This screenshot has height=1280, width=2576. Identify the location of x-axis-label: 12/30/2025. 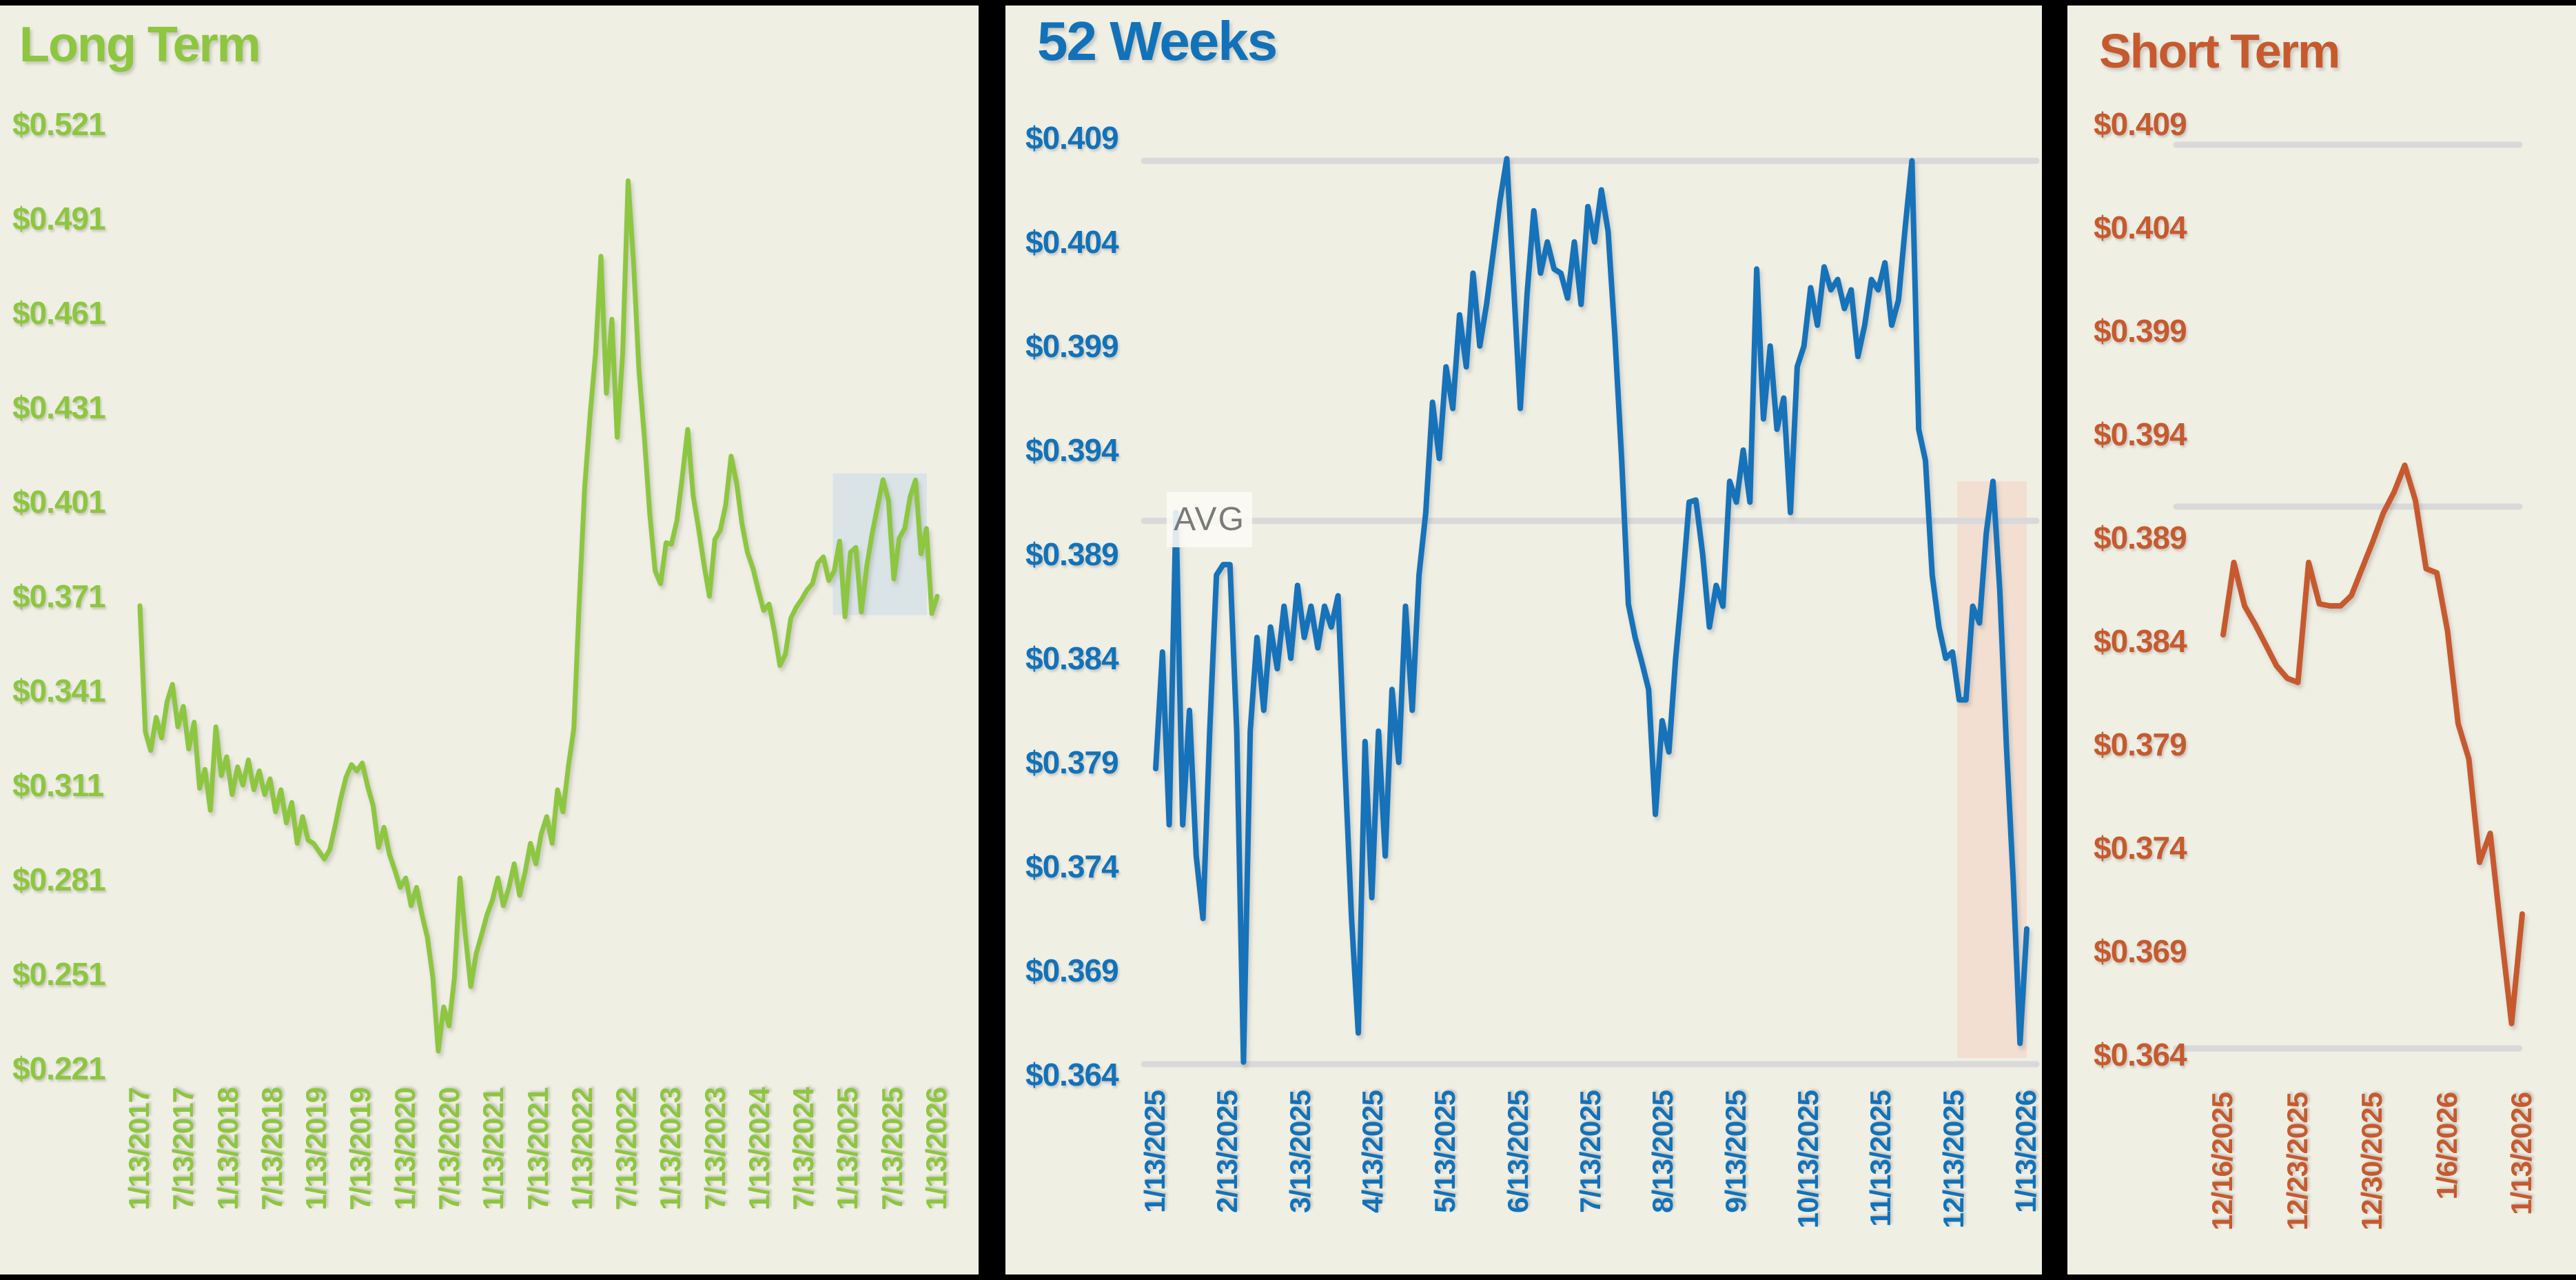
(2371, 1162).